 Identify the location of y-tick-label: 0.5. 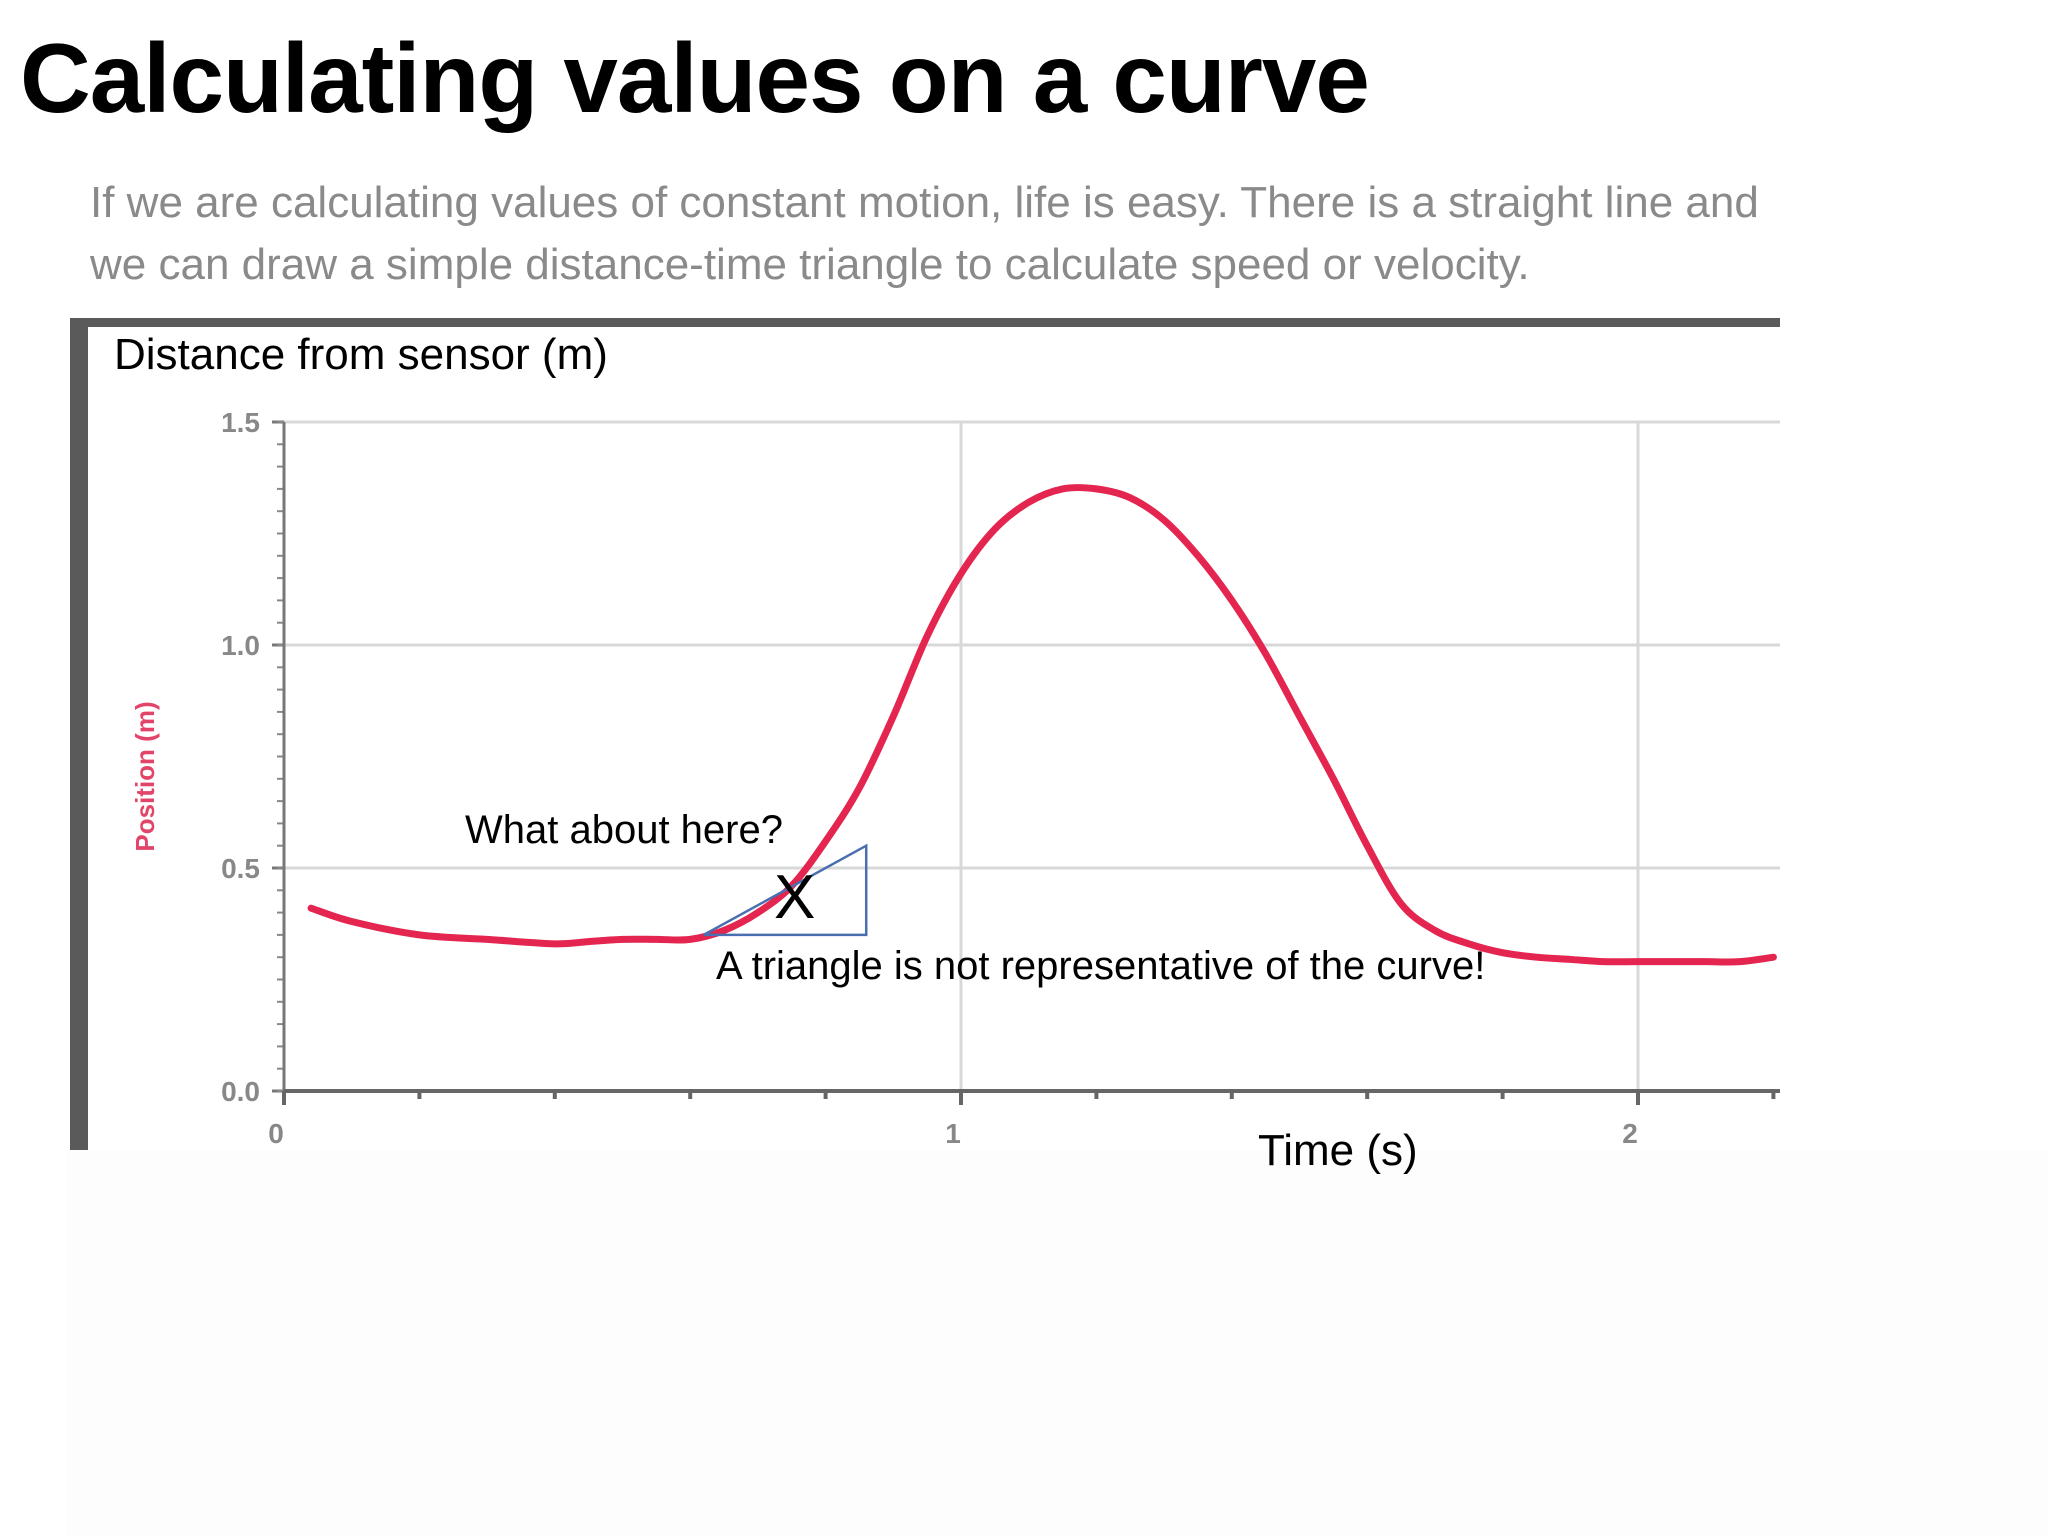
(240, 868).